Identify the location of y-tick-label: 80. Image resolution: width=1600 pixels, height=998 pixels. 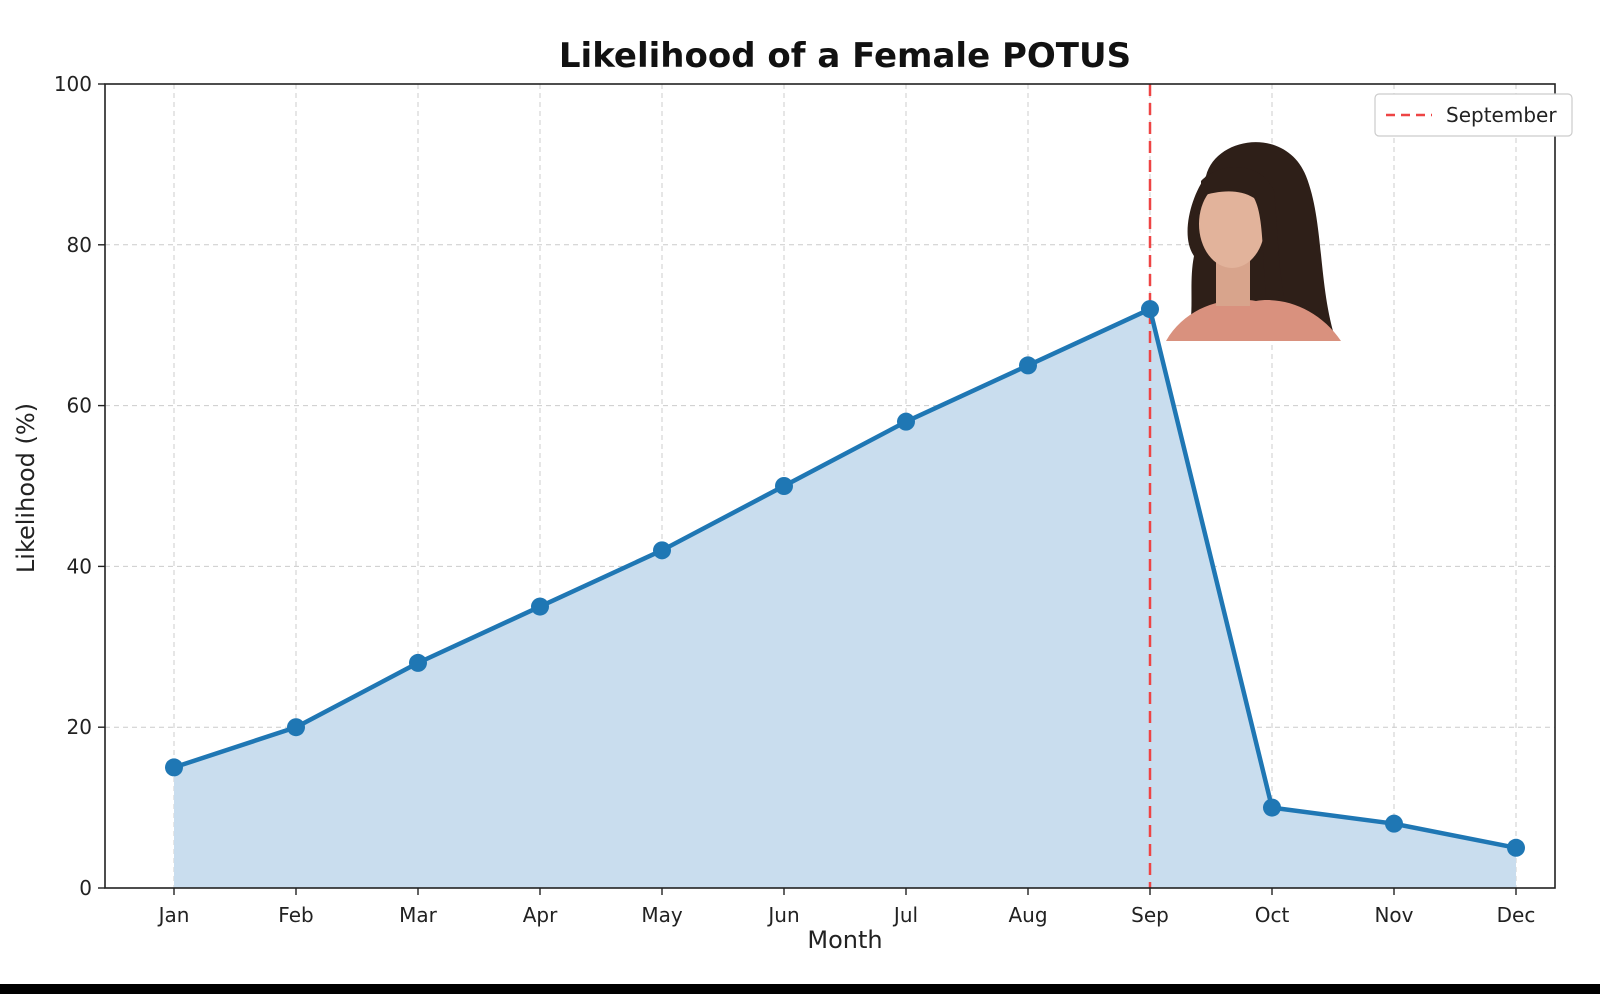
(79, 245).